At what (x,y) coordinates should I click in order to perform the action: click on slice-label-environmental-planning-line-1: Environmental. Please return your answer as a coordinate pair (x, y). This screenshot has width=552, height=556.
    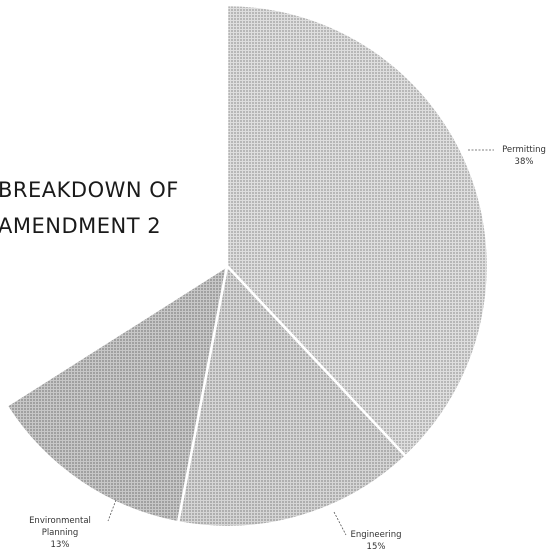
    Looking at the image, I should click on (60, 521).